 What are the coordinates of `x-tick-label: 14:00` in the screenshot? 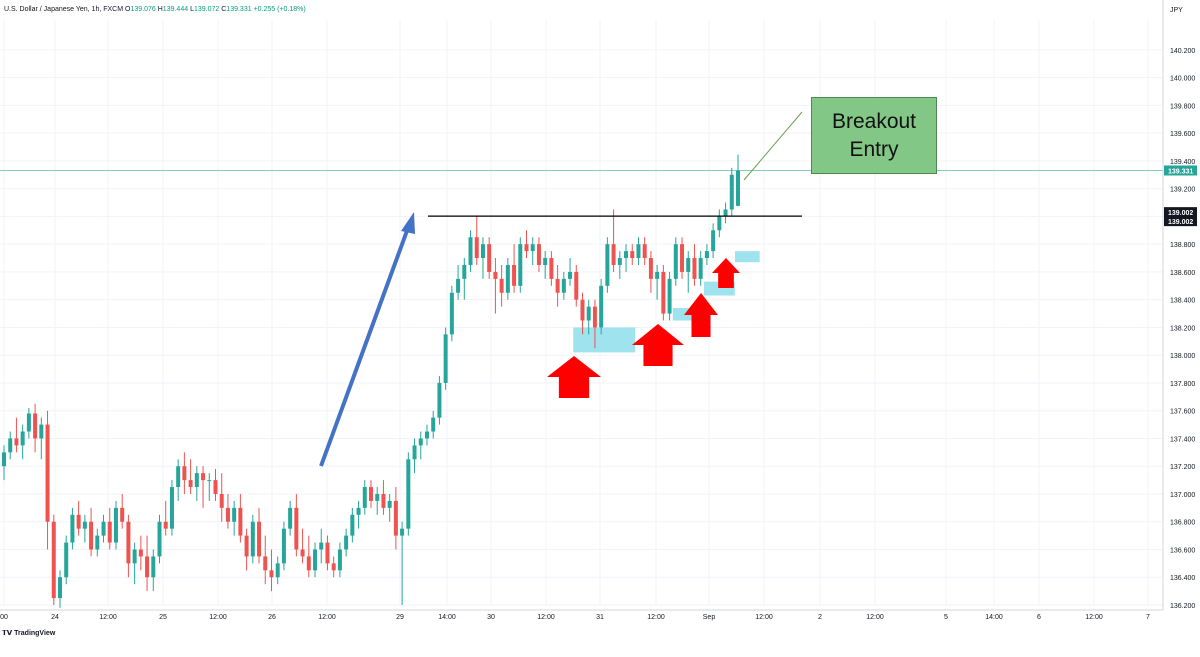 It's located at (994, 617).